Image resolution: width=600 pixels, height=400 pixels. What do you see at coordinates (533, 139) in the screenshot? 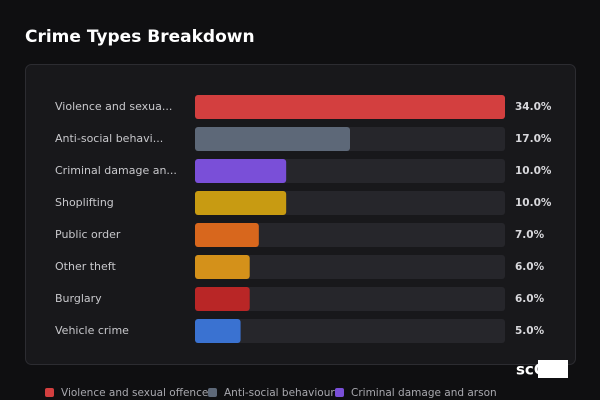
I see `value-label: 17.0%` at bounding box center [533, 139].